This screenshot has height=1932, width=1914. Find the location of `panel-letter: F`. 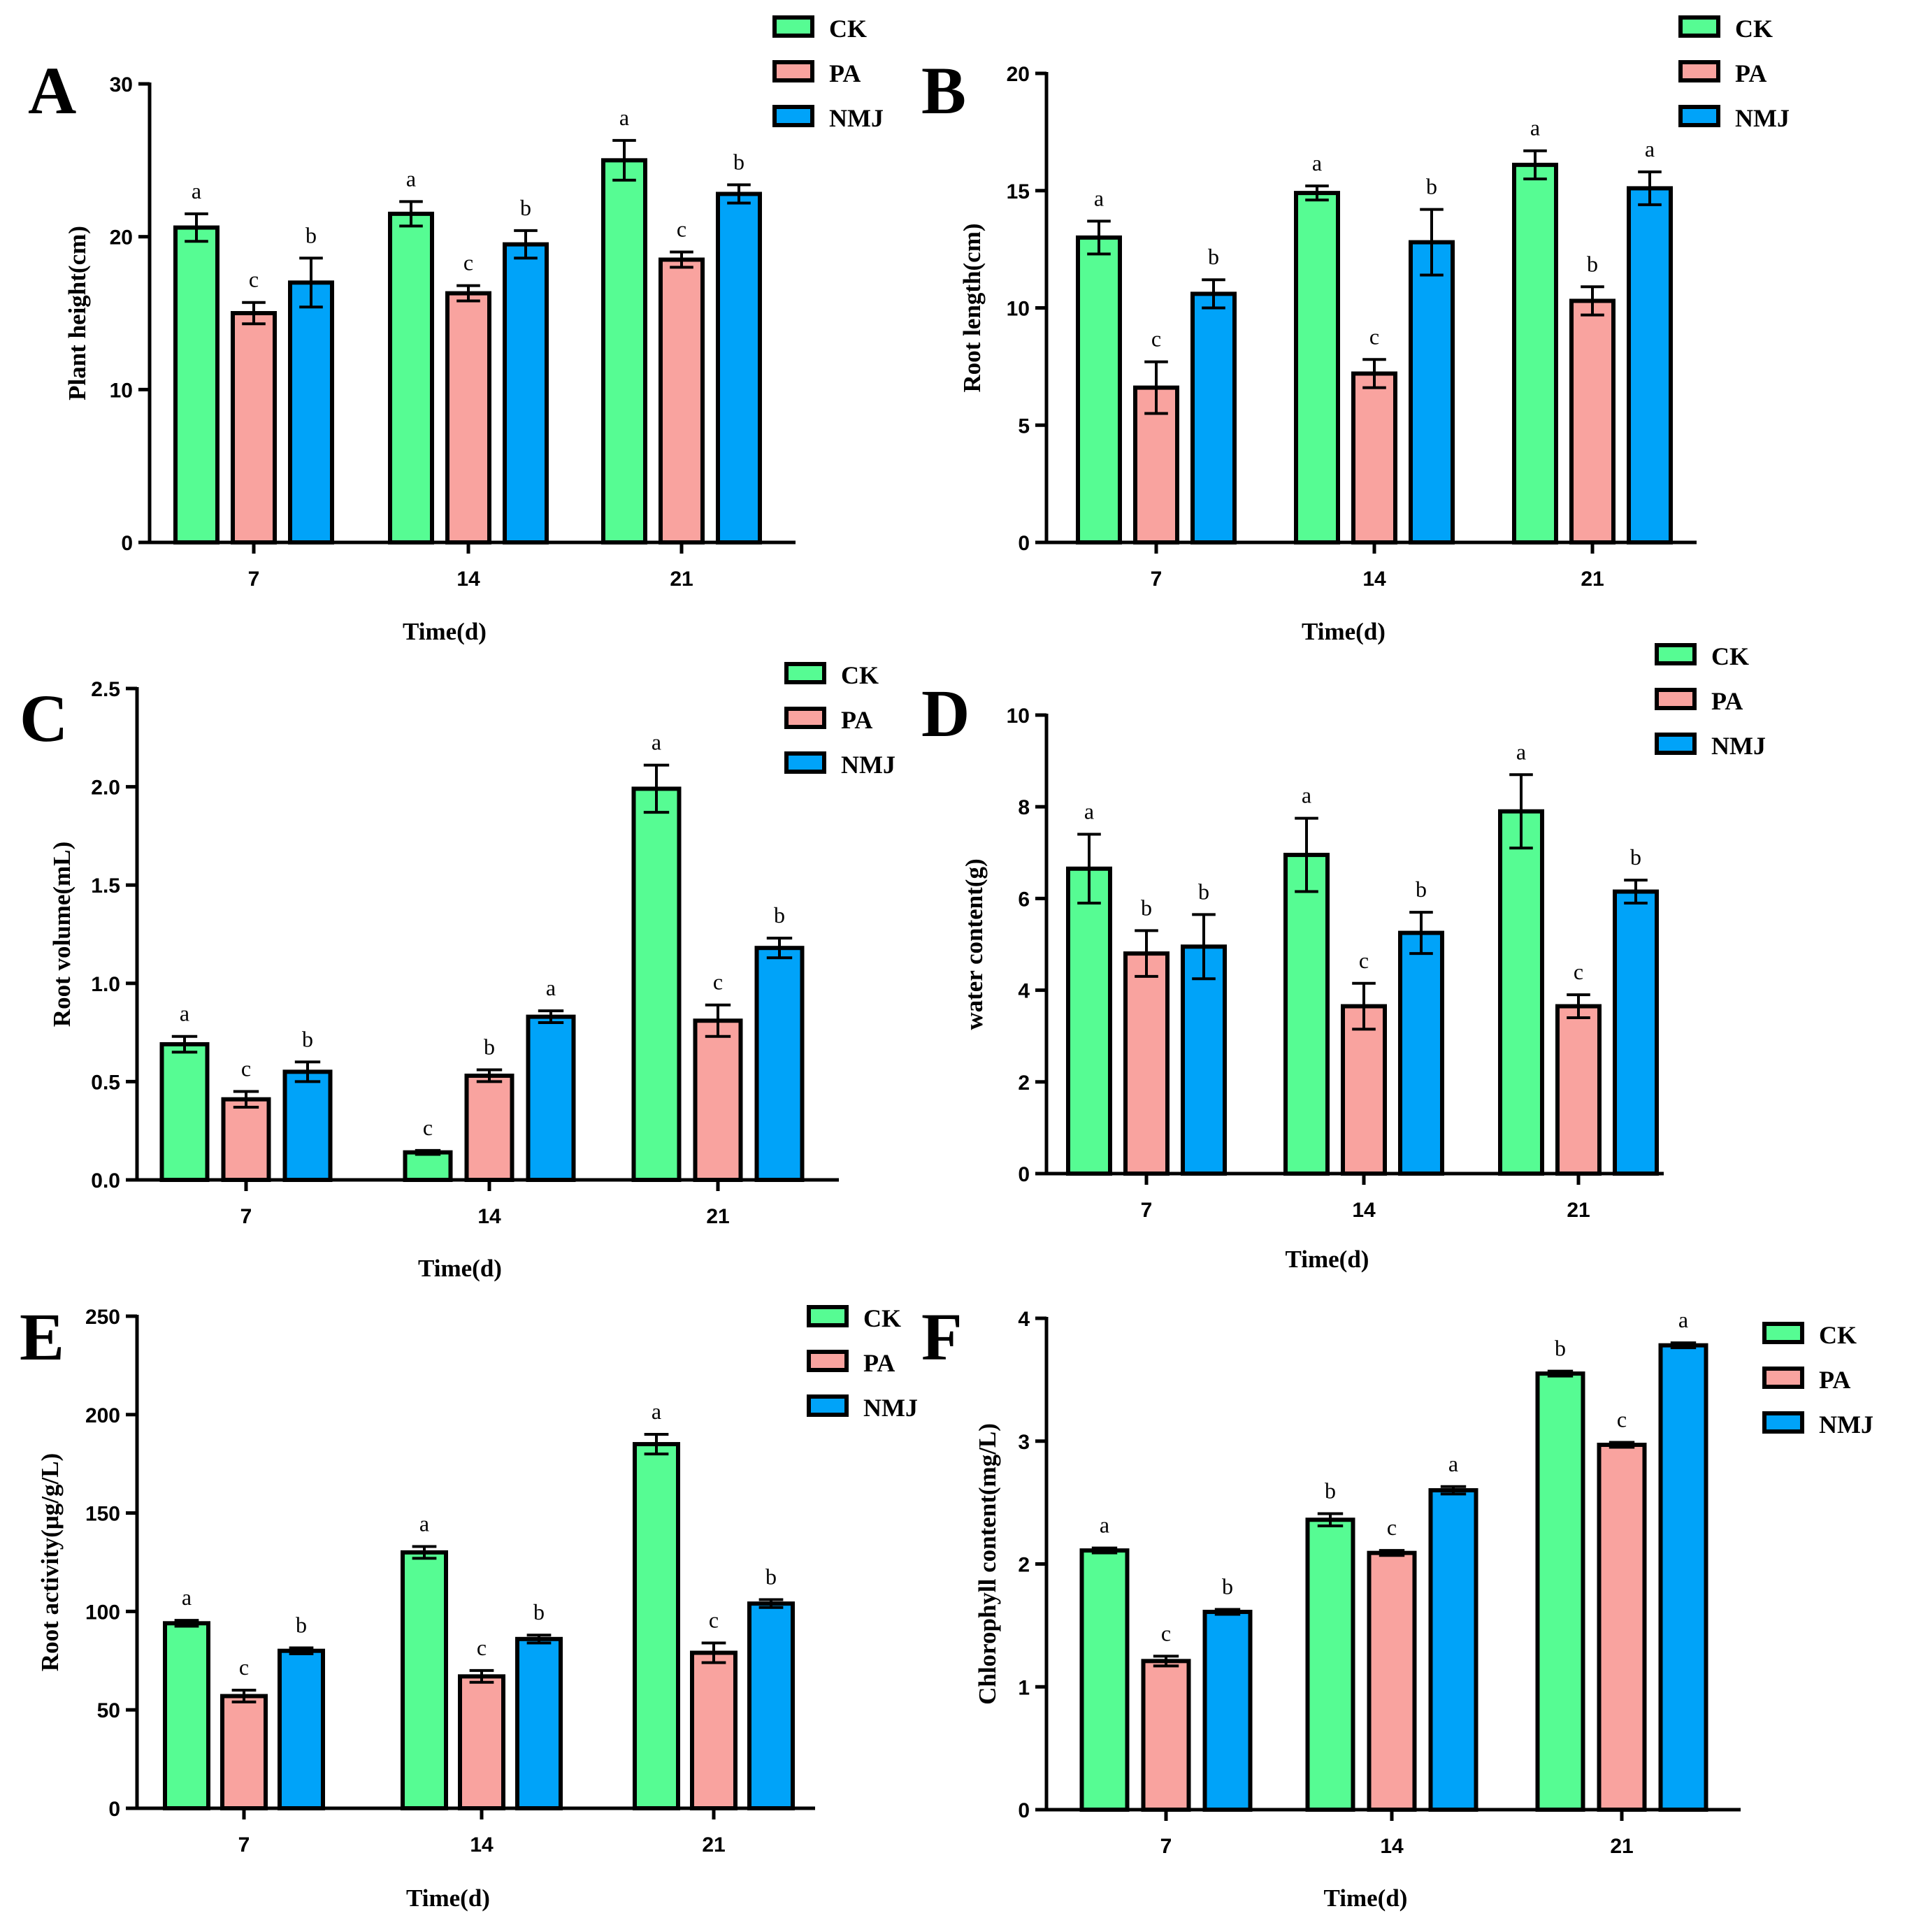

panel-letter: F is located at coordinates (942, 1336).